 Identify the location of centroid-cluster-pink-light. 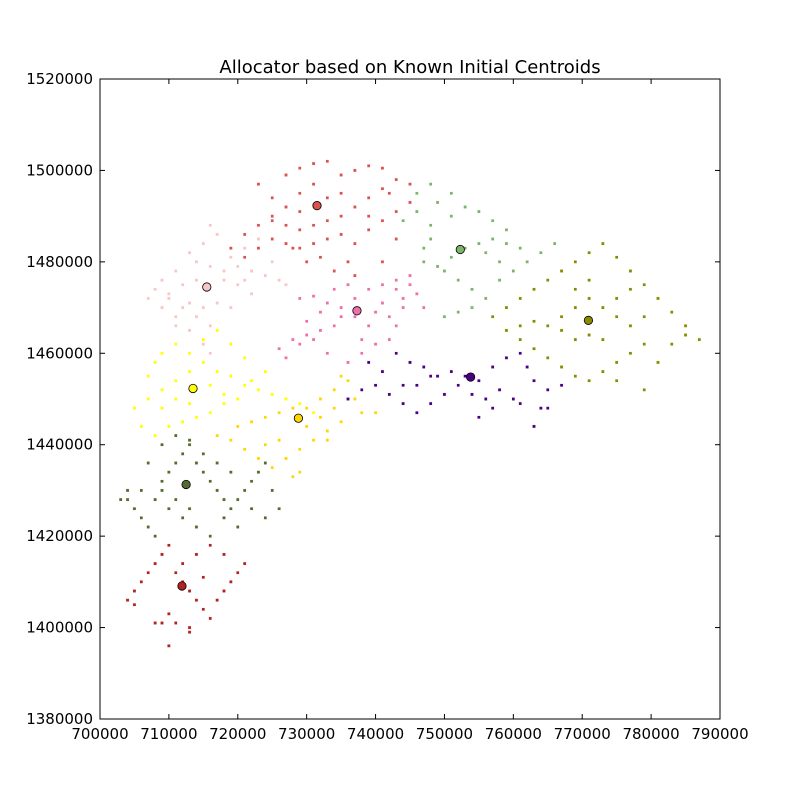
(207, 287).